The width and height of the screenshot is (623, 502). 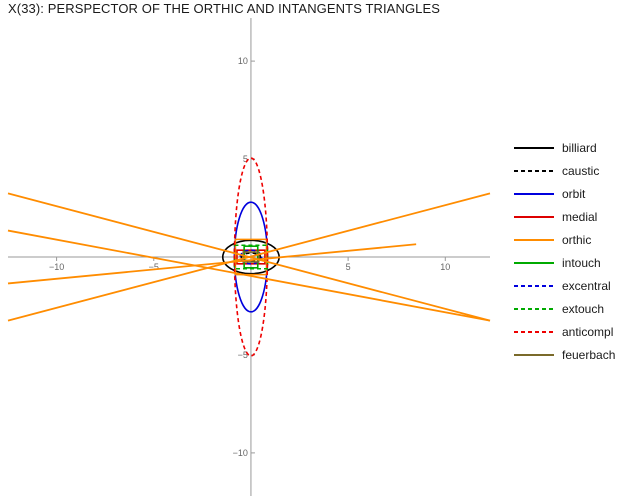 I want to click on legend-label-orthic: orthic, so click(x=577, y=239).